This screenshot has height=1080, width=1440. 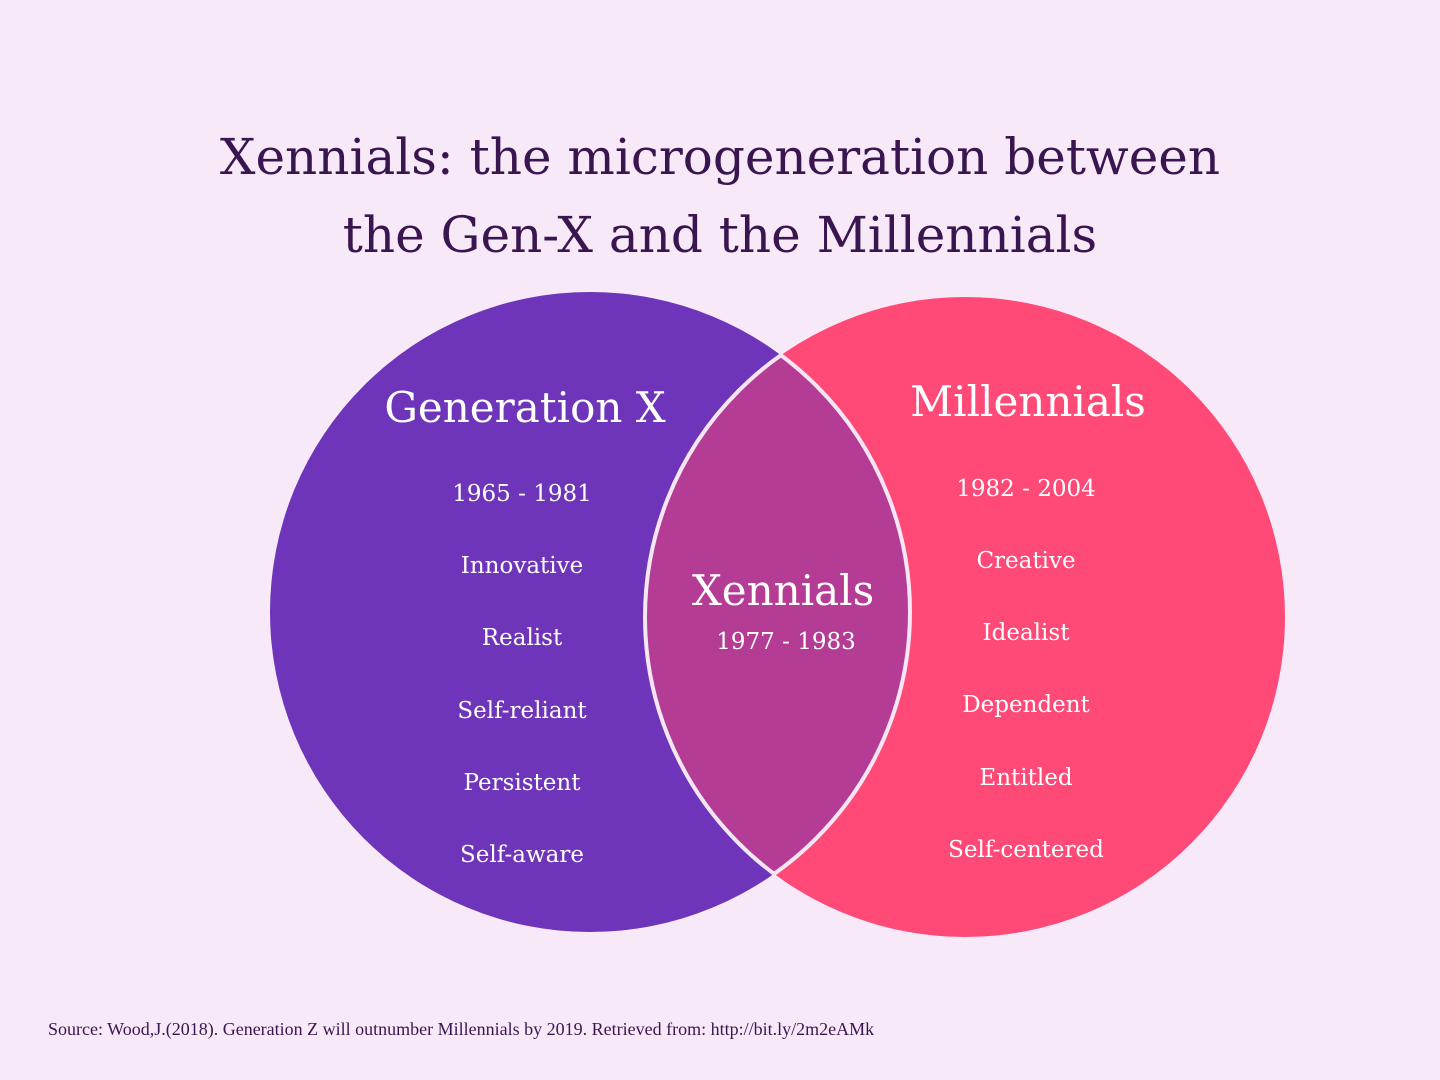 What do you see at coordinates (786, 642) in the screenshot?
I see `xennials-years: 1977 - 1983` at bounding box center [786, 642].